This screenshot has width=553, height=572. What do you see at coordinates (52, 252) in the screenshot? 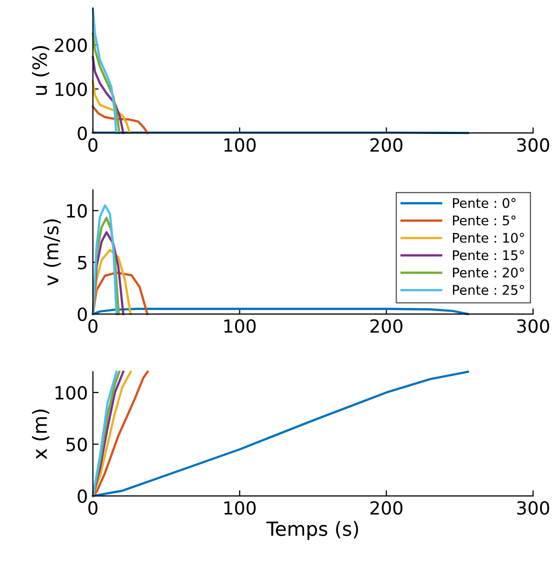
I see `y-axis-title: v (m/s)` at bounding box center [52, 252].